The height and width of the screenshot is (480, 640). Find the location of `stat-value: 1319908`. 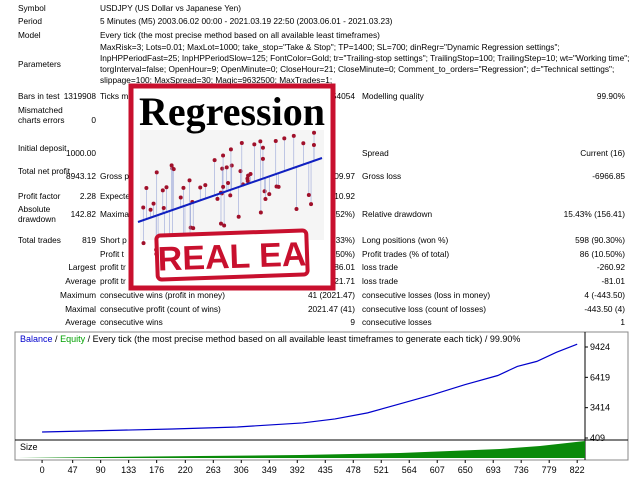

stat-value: 1319908 is located at coordinates (79, 96).